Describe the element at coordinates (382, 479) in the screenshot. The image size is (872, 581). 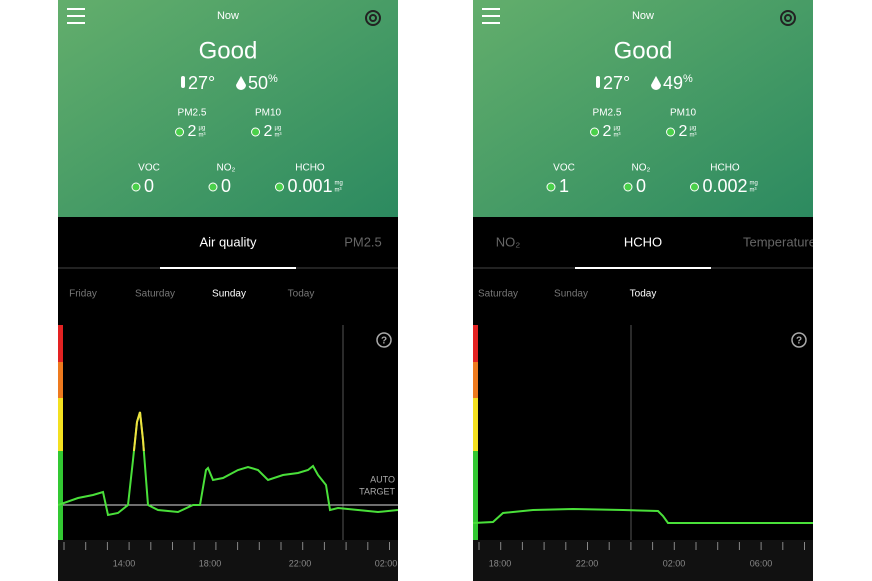
I see `target-label: AUTO` at that location.